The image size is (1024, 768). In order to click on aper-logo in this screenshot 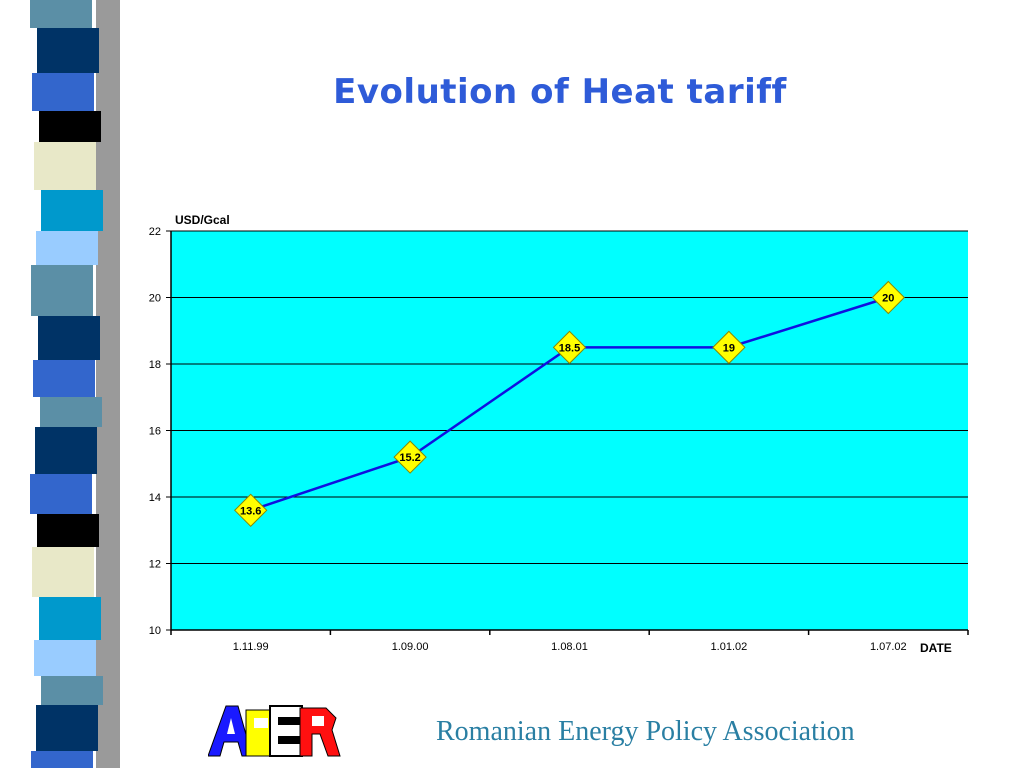, I will do `click(274, 731)`.